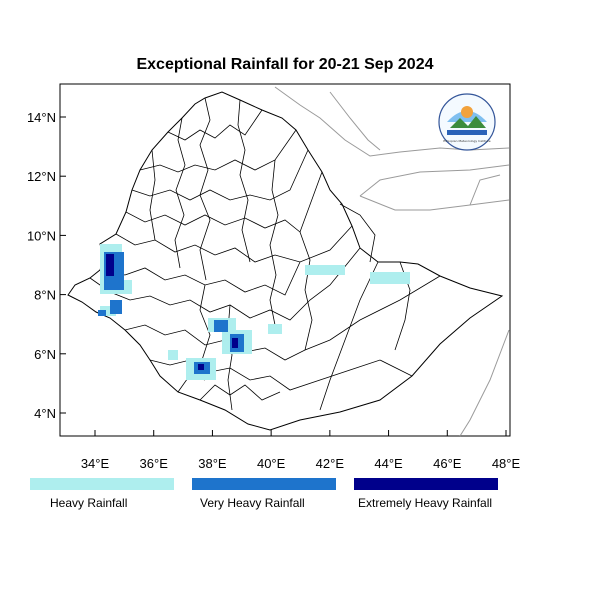  I want to click on y-tick-label: 12°N, so click(41, 176).